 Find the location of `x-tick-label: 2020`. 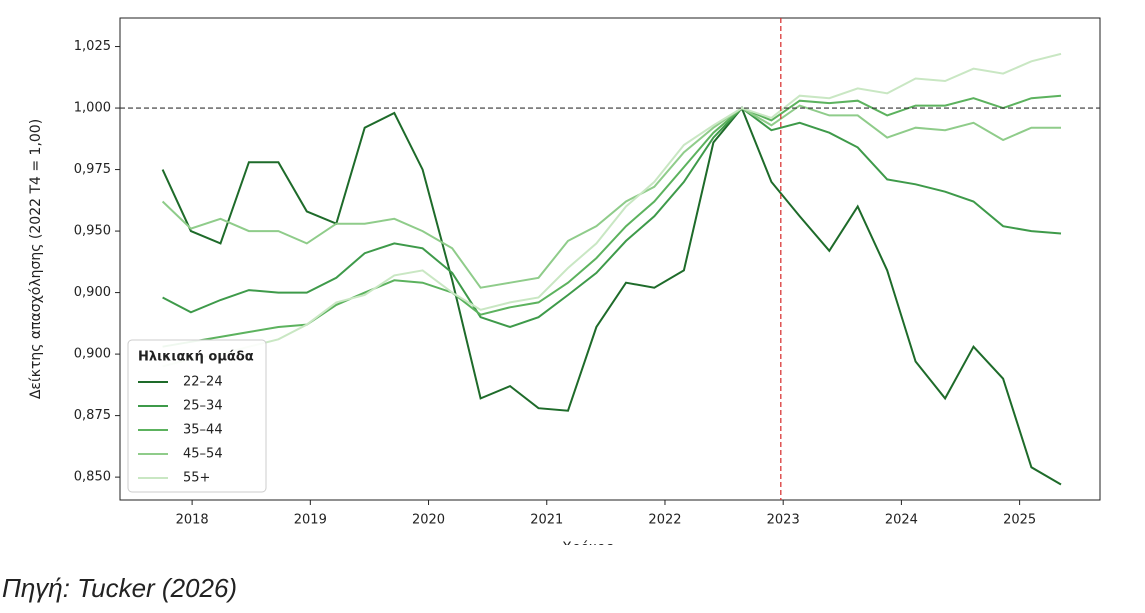

x-tick-label: 2020 is located at coordinates (428, 520).